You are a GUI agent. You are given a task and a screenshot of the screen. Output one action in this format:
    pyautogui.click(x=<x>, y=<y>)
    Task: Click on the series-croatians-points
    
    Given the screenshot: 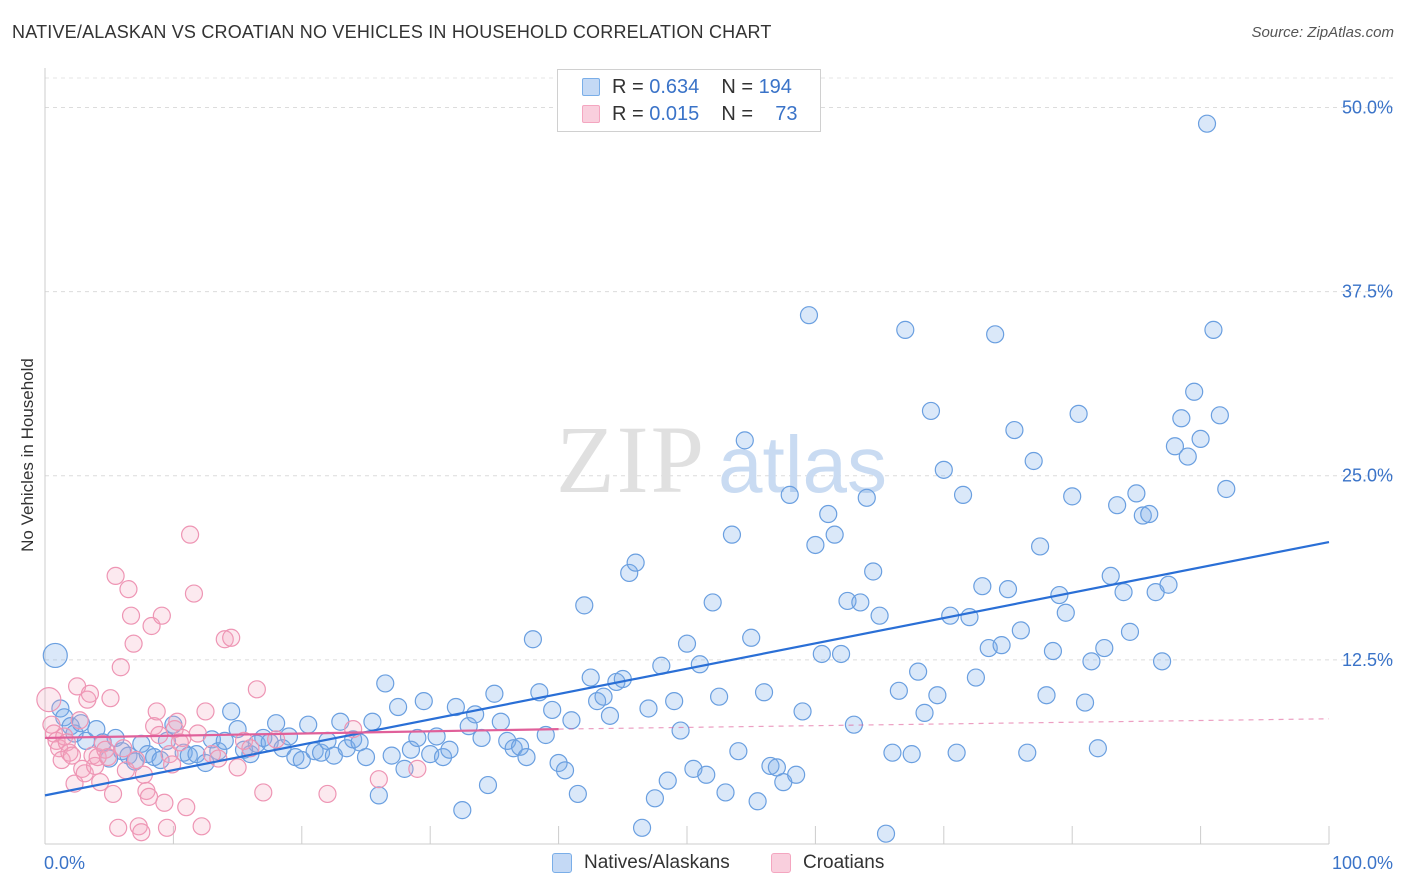 What is the action you would take?
    pyautogui.click(x=231, y=683)
    